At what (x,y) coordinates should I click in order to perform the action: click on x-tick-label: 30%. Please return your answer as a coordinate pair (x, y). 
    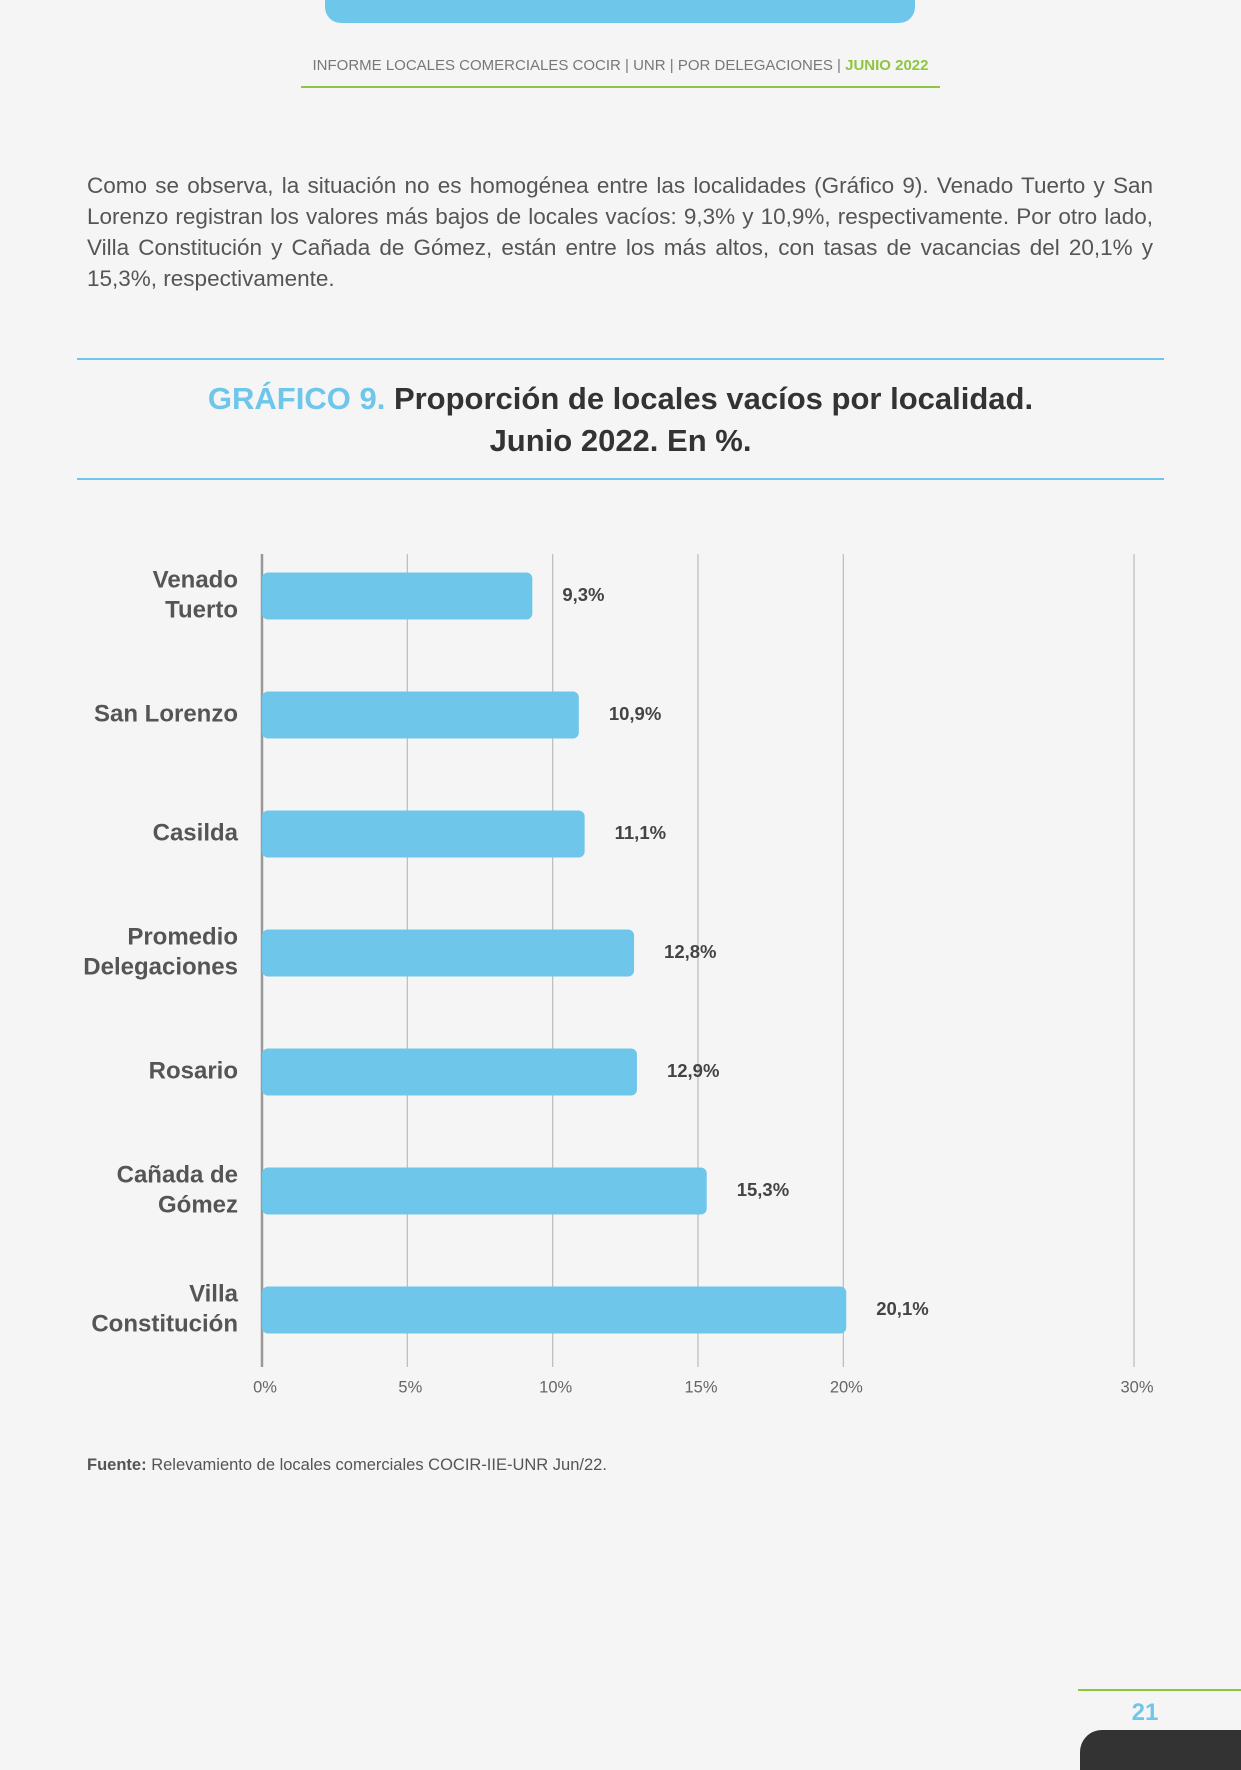
    Looking at the image, I should click on (1136, 1387).